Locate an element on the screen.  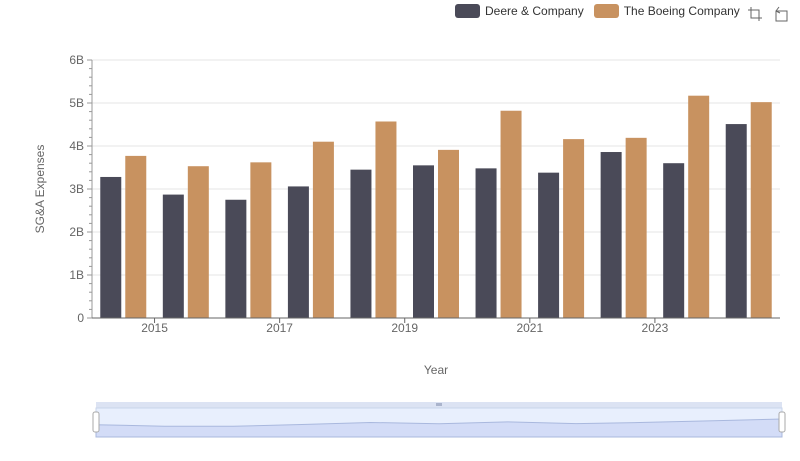
bar-boeing-2024 is located at coordinates (761, 210).